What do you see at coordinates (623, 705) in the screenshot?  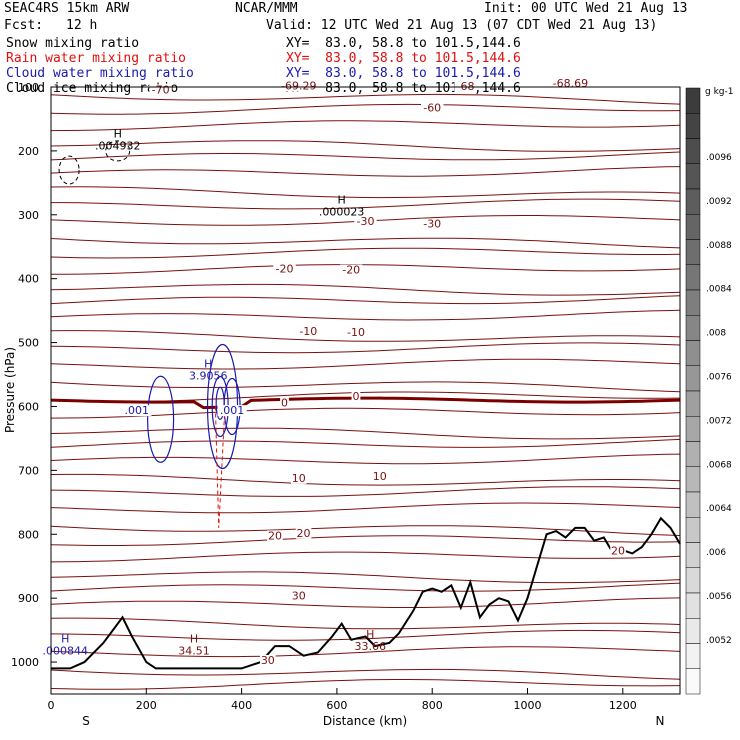 I see `x-tick-label: 1200` at bounding box center [623, 705].